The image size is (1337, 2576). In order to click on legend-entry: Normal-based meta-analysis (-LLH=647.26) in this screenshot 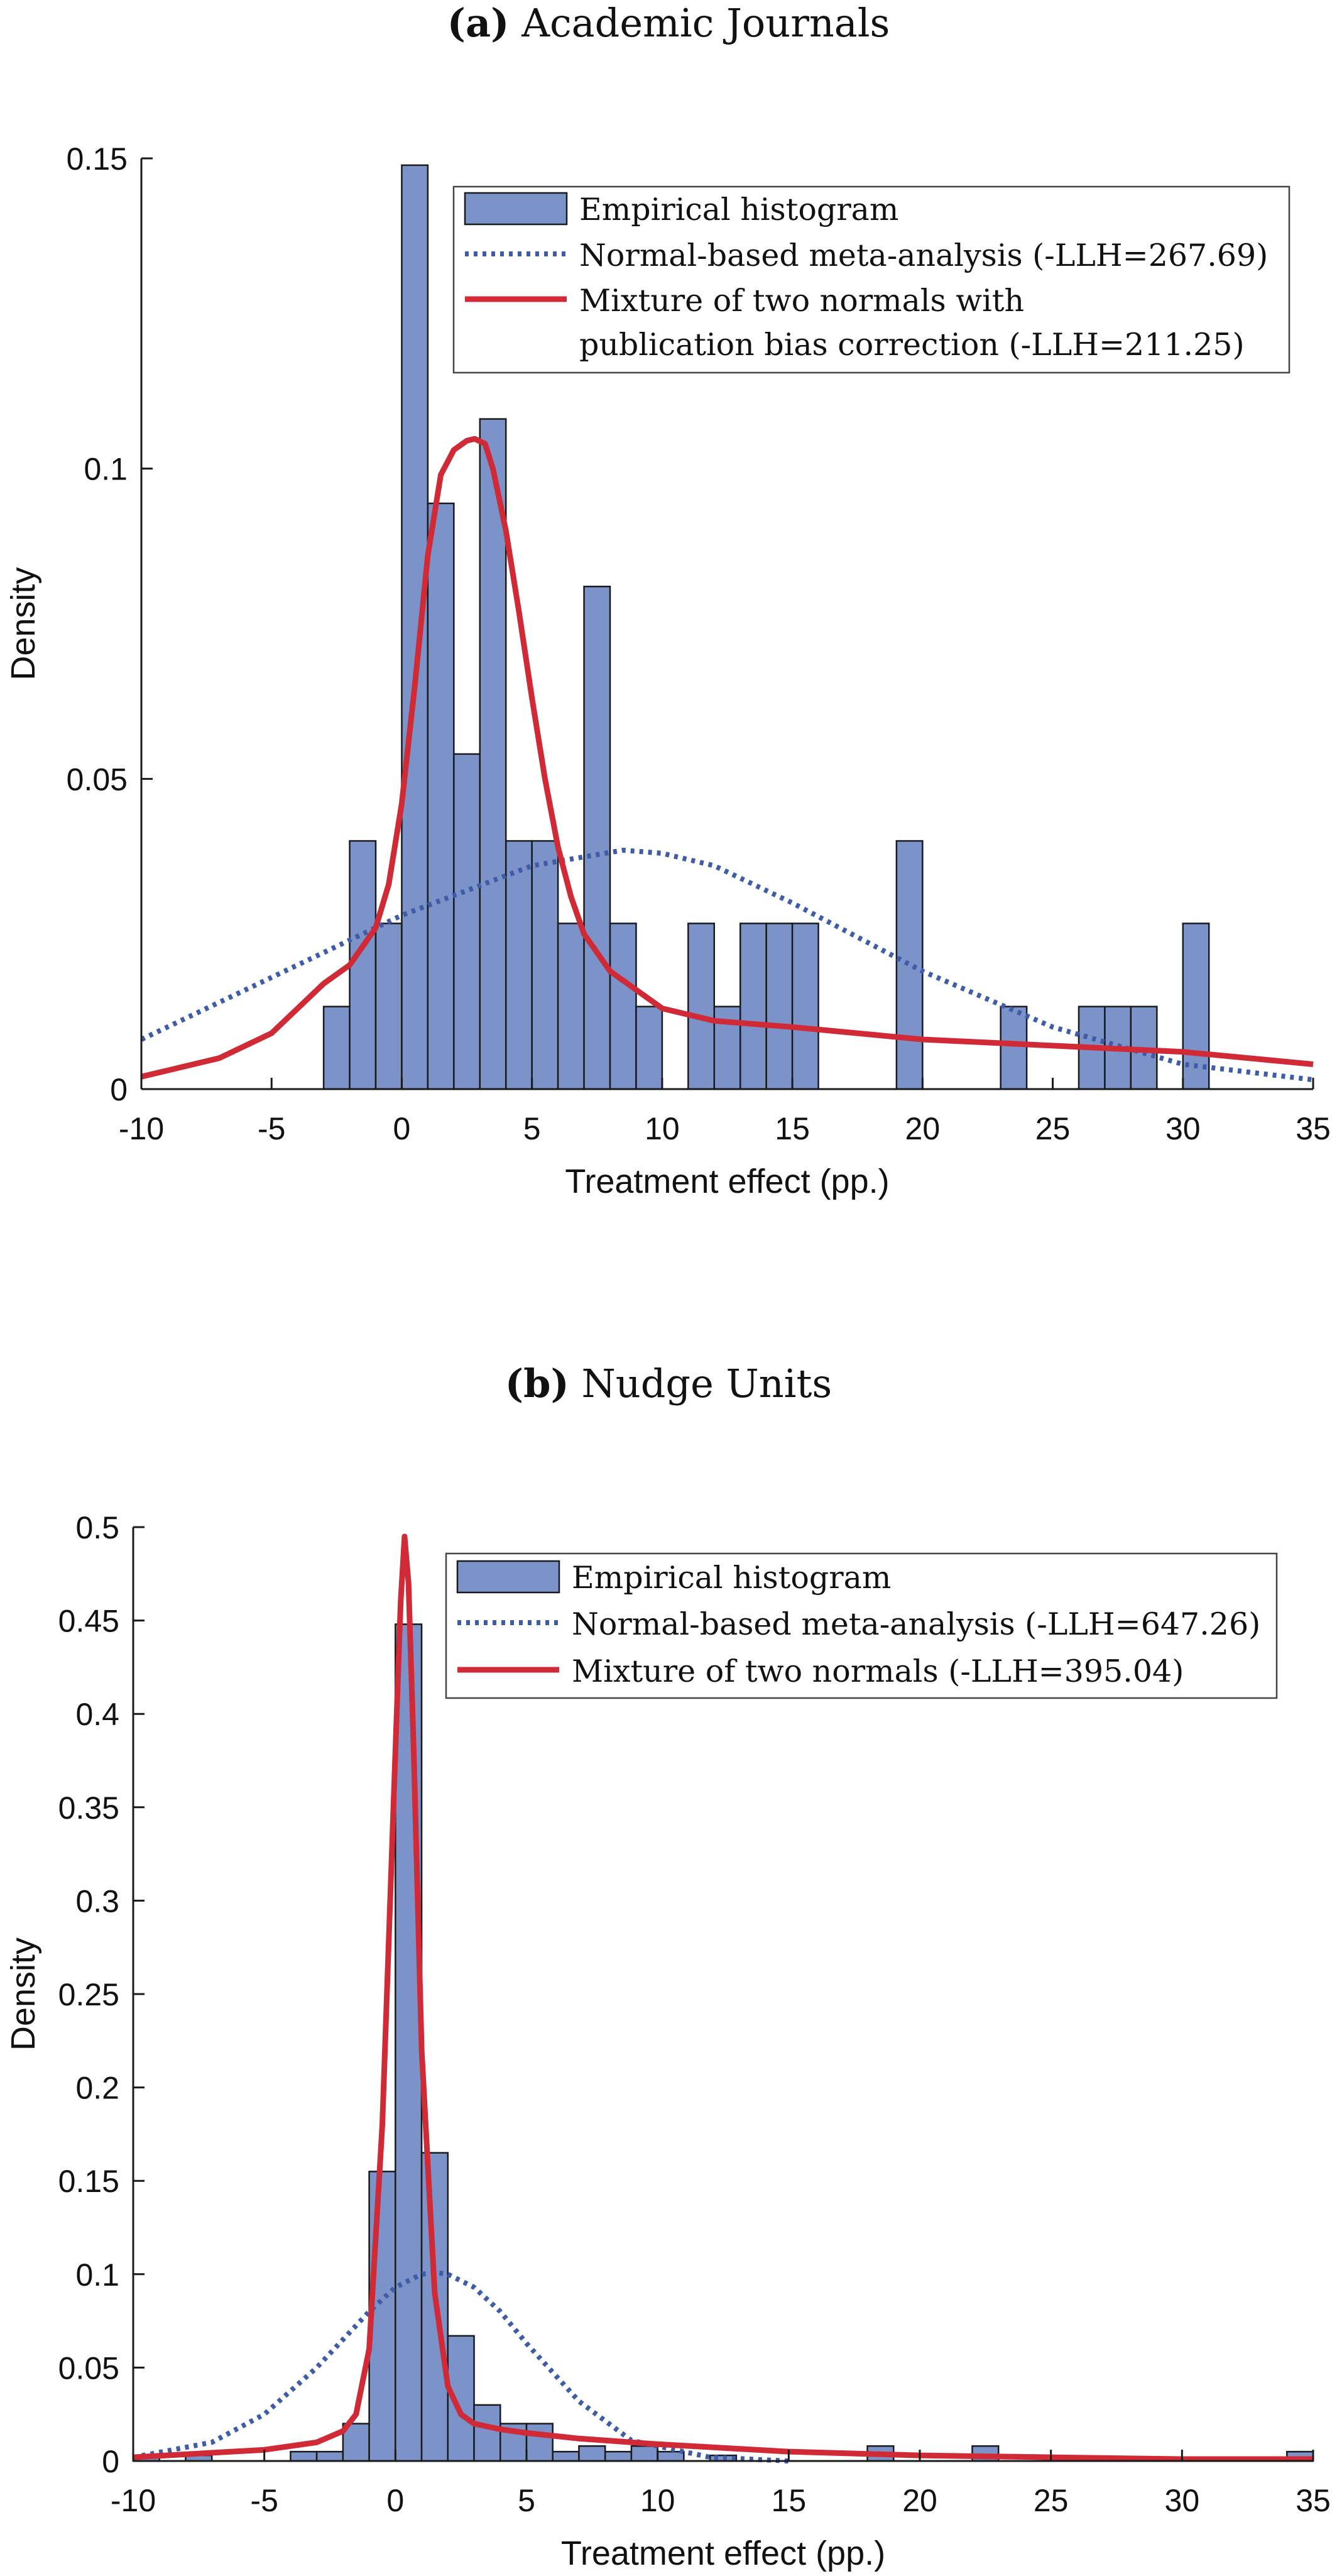, I will do `click(916, 1624)`.